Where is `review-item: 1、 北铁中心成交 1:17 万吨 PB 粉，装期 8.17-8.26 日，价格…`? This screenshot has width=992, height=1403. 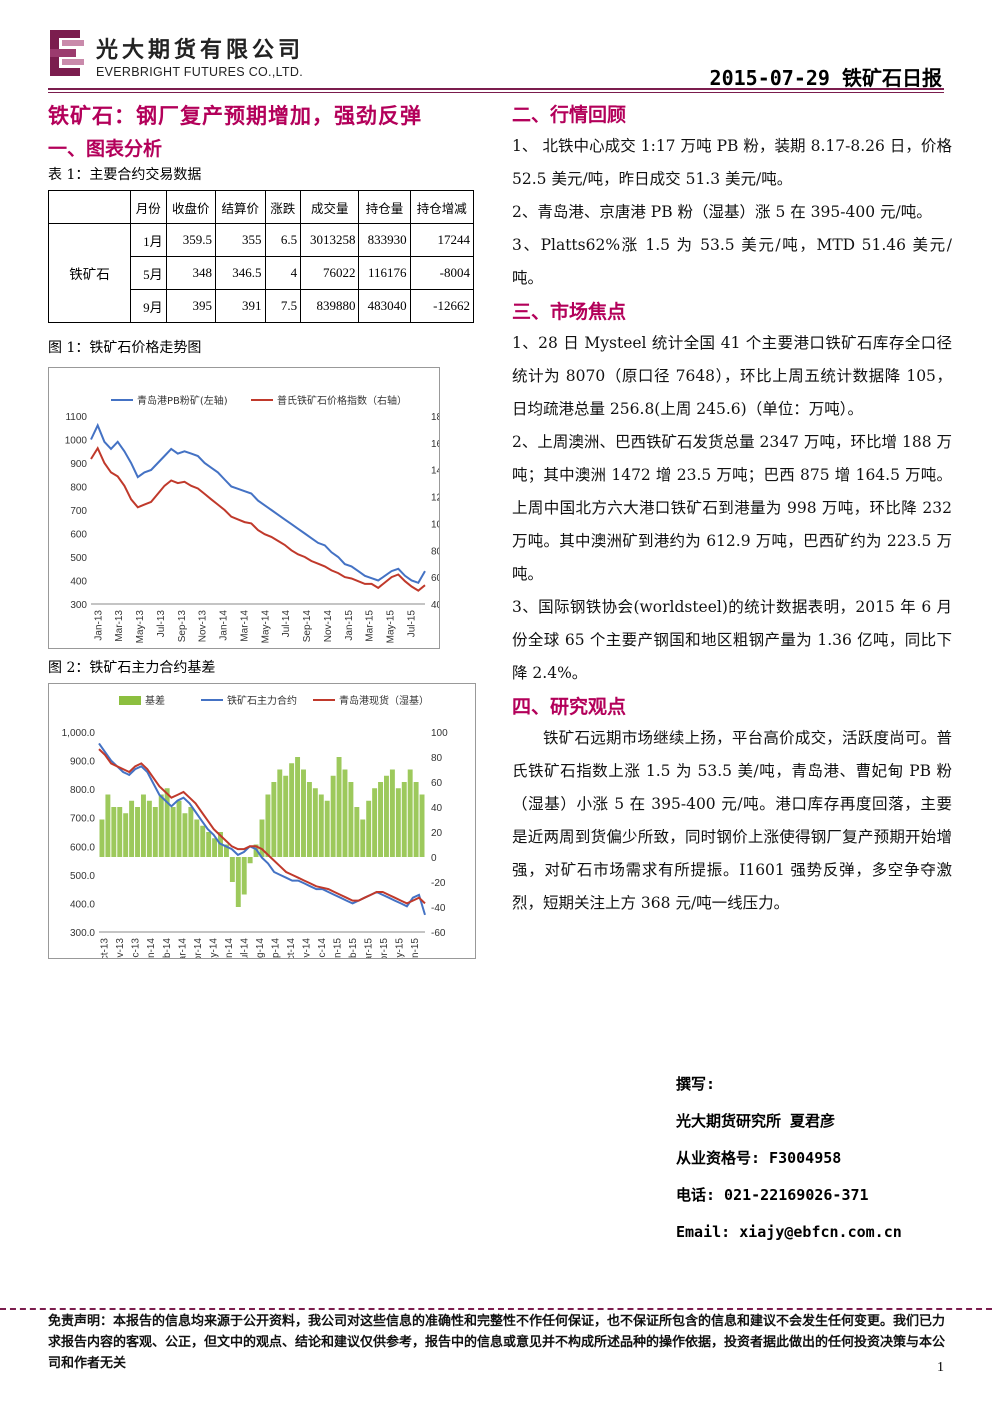
review-item: 1、 北铁中心成交 1:17 万吨 PB 粉，装期 8.17-8.26 日，价格… is located at coordinates (732, 162).